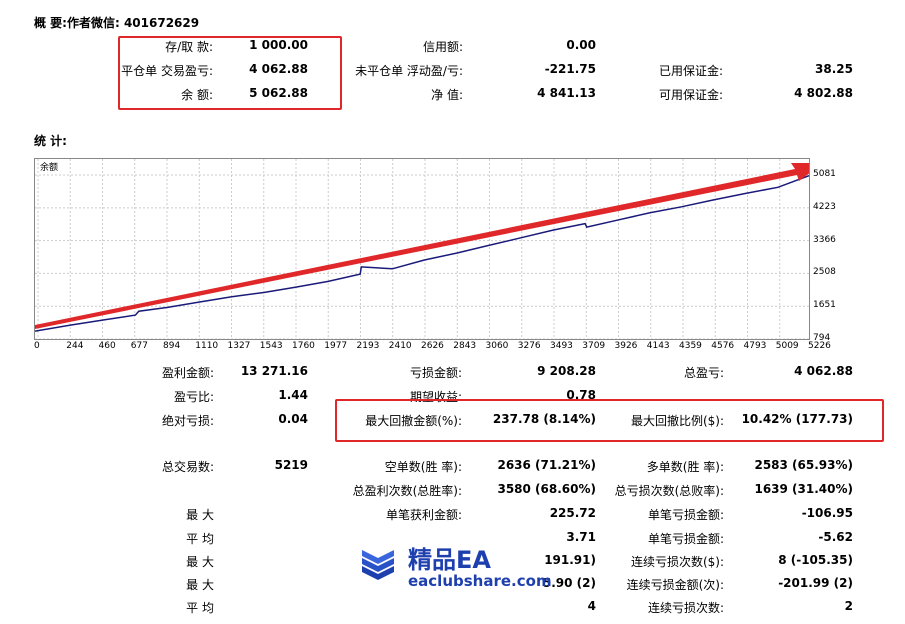 Image resolution: width=905 pixels, height=624 pixels. What do you see at coordinates (690, 71) in the screenshot?
I see `summary-label: 已用保证金:` at bounding box center [690, 71].